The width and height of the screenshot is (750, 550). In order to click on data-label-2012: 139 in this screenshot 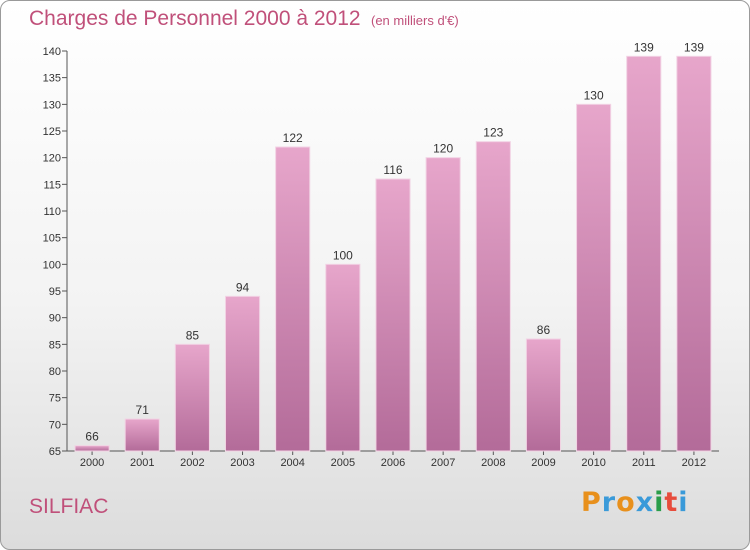, I will do `click(694, 47)`.